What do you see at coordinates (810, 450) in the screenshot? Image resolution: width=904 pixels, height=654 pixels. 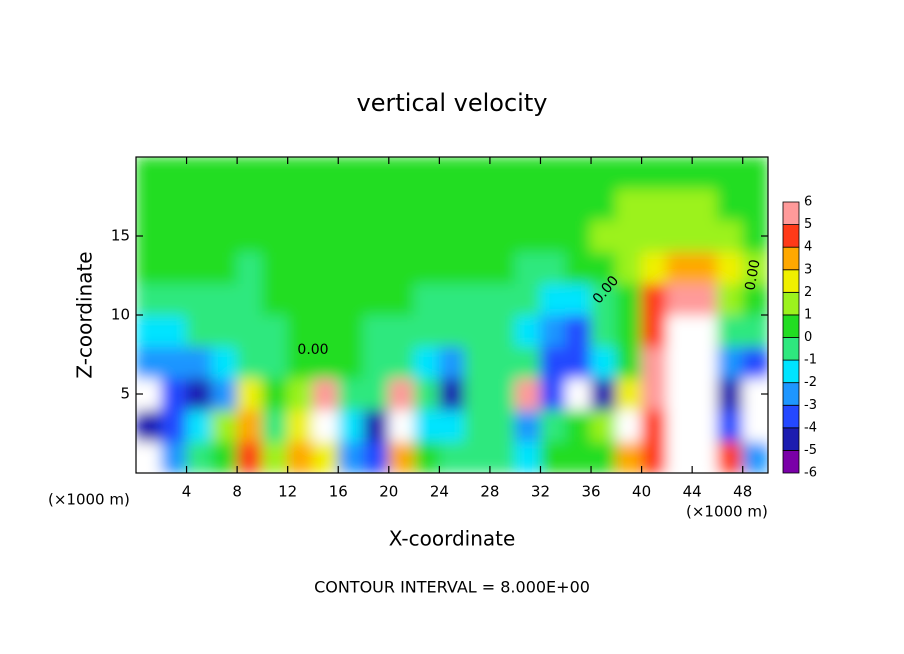 I see `colorbar-label: -5` at bounding box center [810, 450].